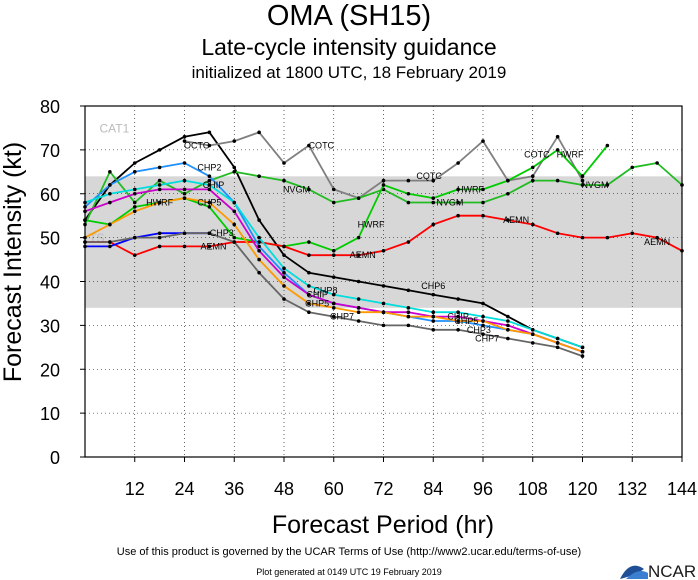  What do you see at coordinates (483, 489) in the screenshot?
I see `x-tick-96: 96` at bounding box center [483, 489].